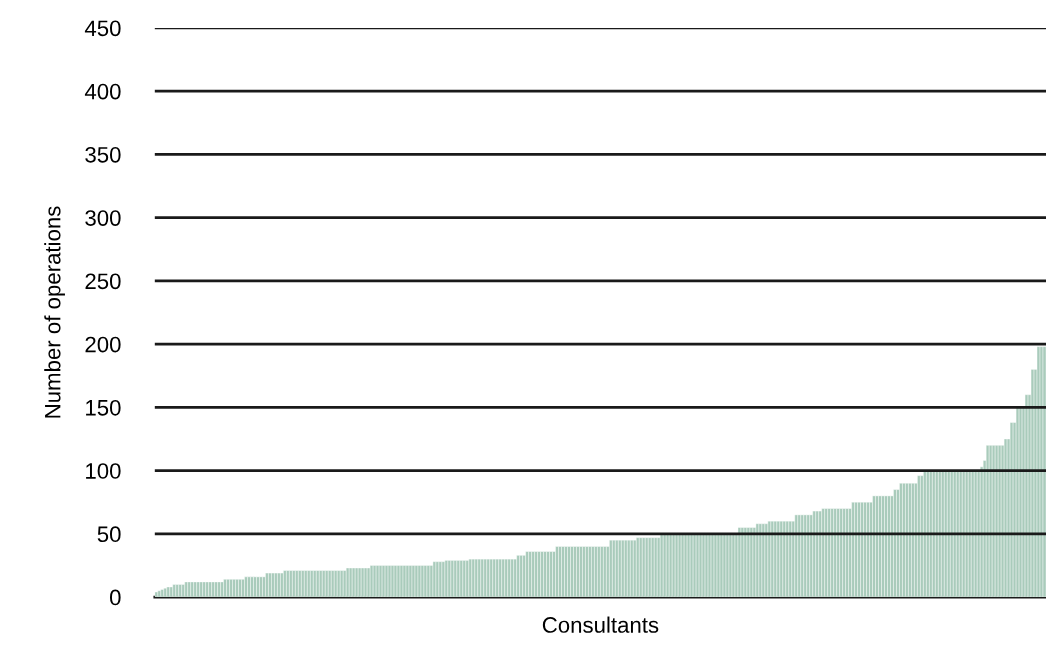 The image size is (1046, 649). What do you see at coordinates (103, 281) in the screenshot?
I see `y-tick-label: 250` at bounding box center [103, 281].